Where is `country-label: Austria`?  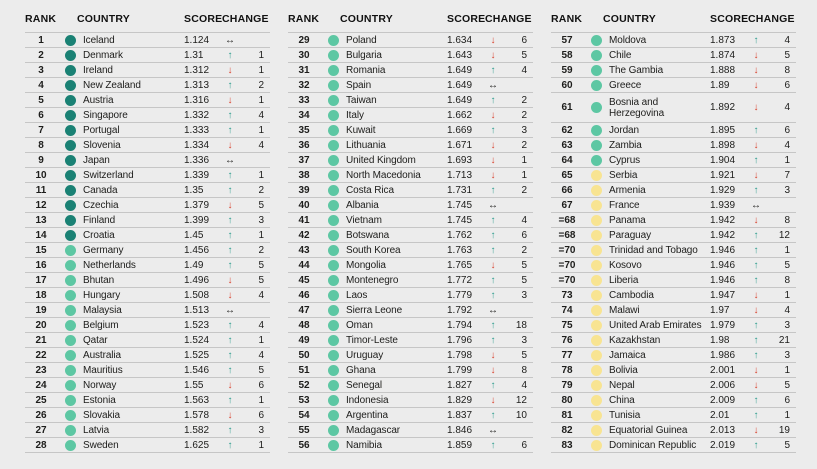 country-label: Austria is located at coordinates (98, 100).